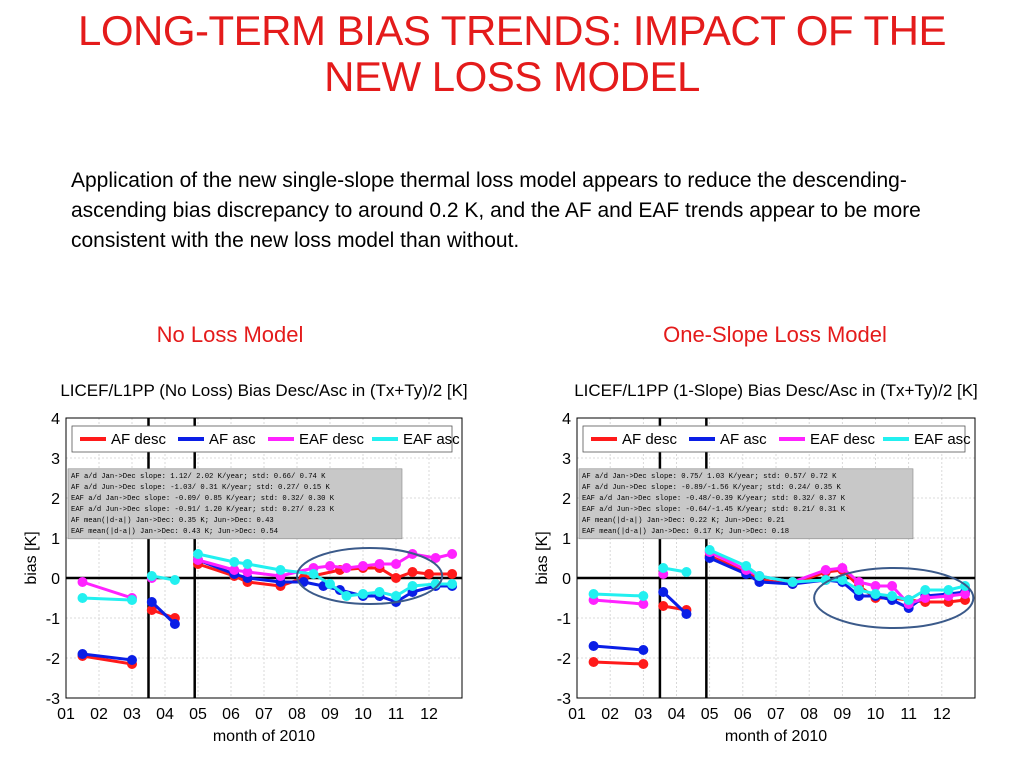  I want to click on series-eaf-asc, so click(779, 575).